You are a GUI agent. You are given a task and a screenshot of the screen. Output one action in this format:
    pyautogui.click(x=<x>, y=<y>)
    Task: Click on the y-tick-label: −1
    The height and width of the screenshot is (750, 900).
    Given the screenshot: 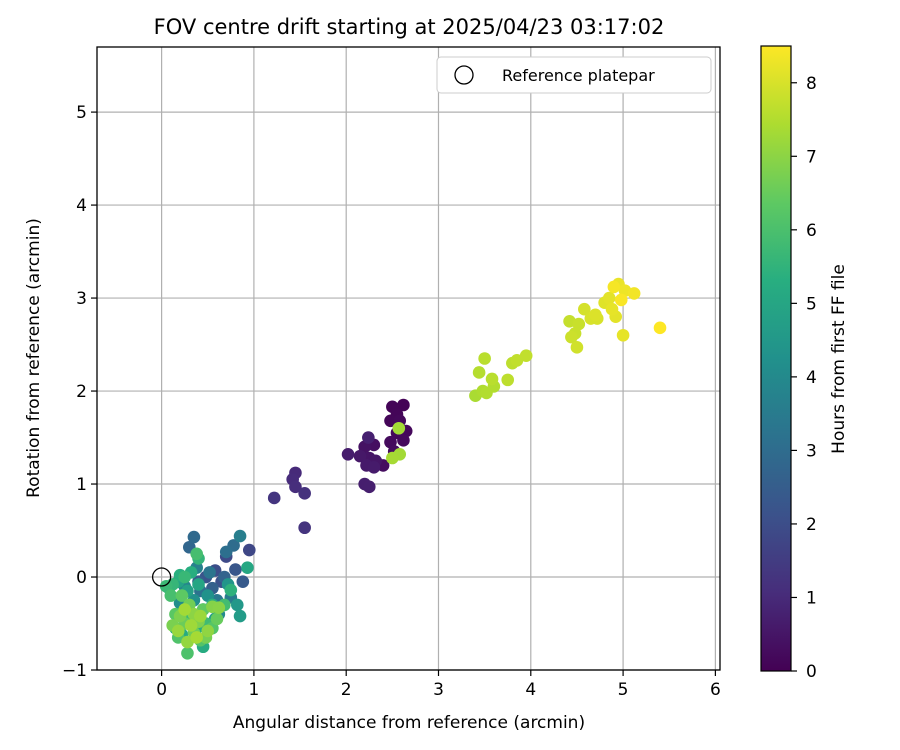 What is the action you would take?
    pyautogui.click(x=74, y=671)
    